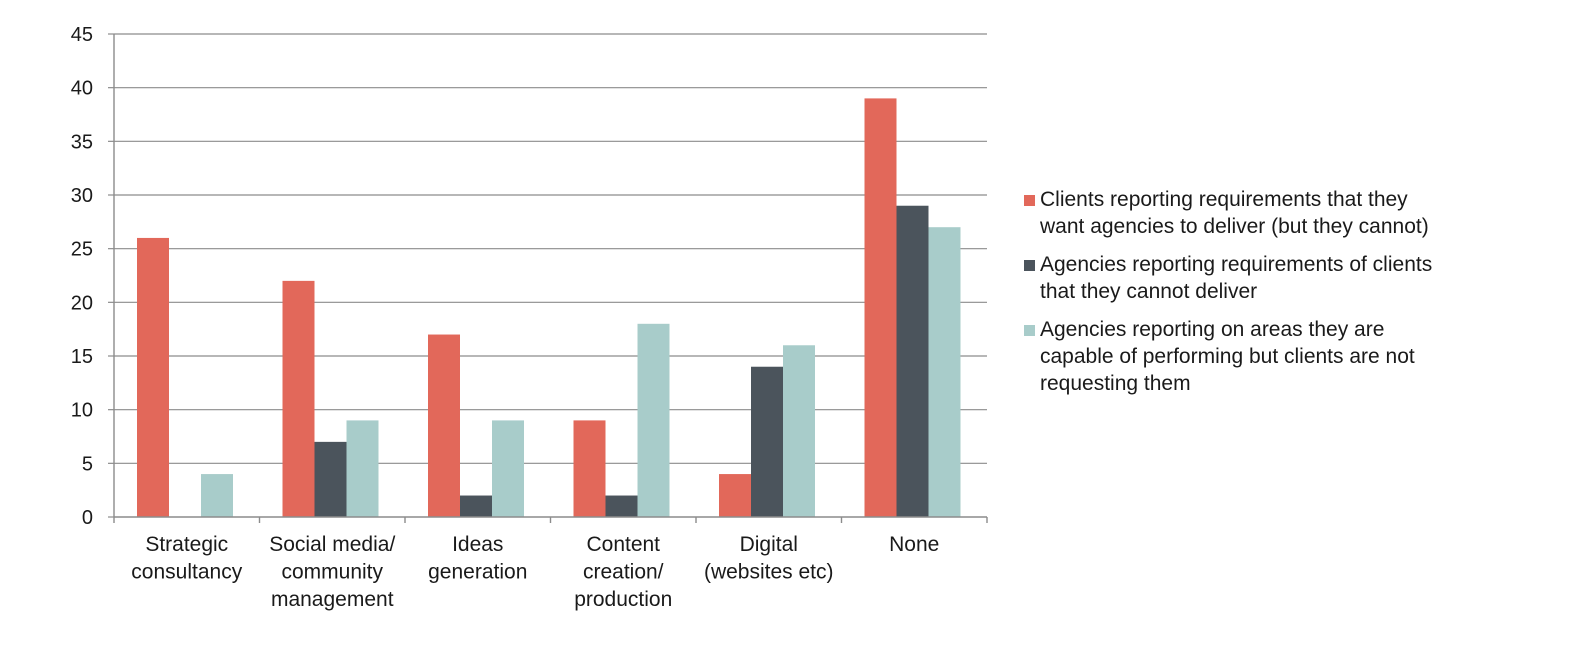 Image resolution: width=1571 pixels, height=660 pixels. Describe the element at coordinates (623, 599) in the screenshot. I see `x-tick-label: production` at that location.